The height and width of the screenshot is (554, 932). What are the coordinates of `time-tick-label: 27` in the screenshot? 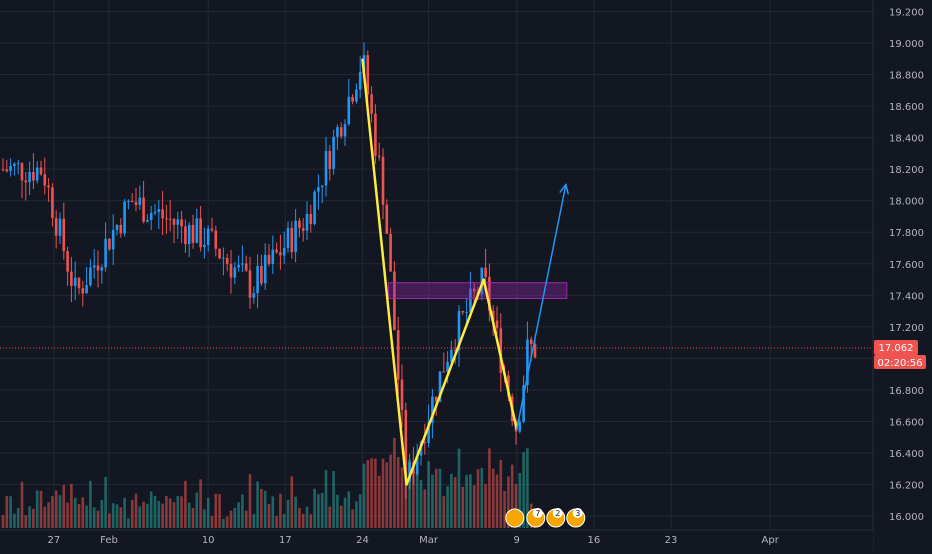 It's located at (54, 540).